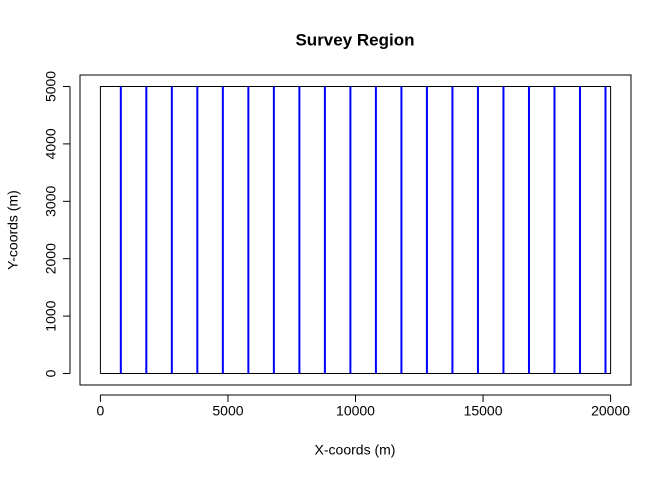 Image resolution: width=672 pixels, height=480 pixels. Describe the element at coordinates (483, 411) in the screenshot. I see `x-tick-label: 15000` at that location.